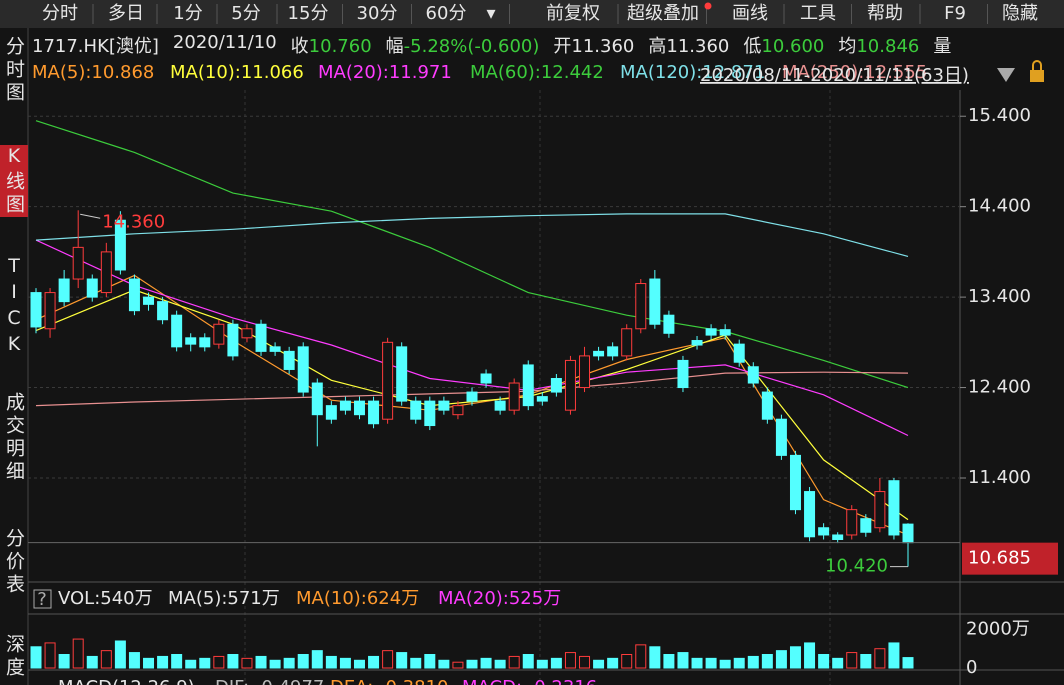  I want to click on toolbar-button: 15分, so click(308, 13).